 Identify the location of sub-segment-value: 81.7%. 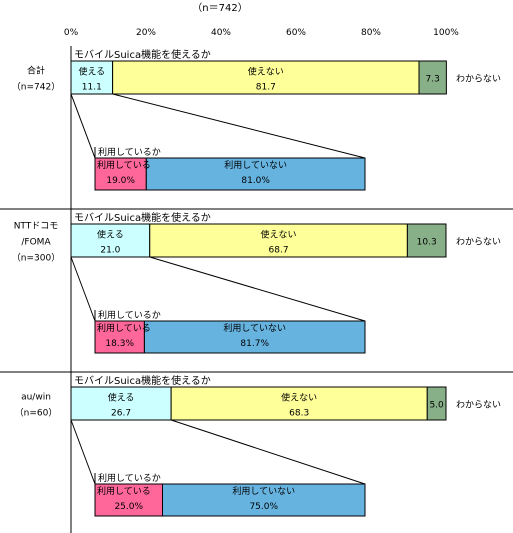
(254, 344).